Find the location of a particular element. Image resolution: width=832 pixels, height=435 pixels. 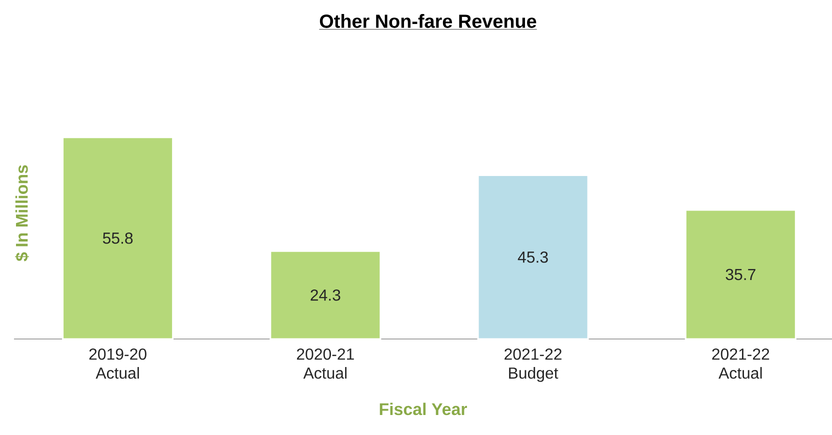

x-tick-label: 2021-22 Actual is located at coordinates (741, 363).